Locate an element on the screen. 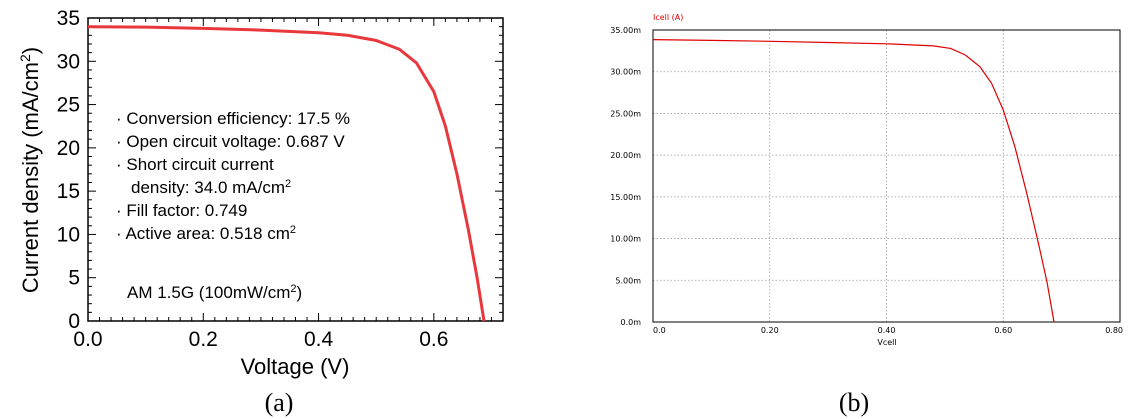 This screenshot has width=1129, height=419. panel-a-x-tick-label: 0.2 is located at coordinates (203, 339).